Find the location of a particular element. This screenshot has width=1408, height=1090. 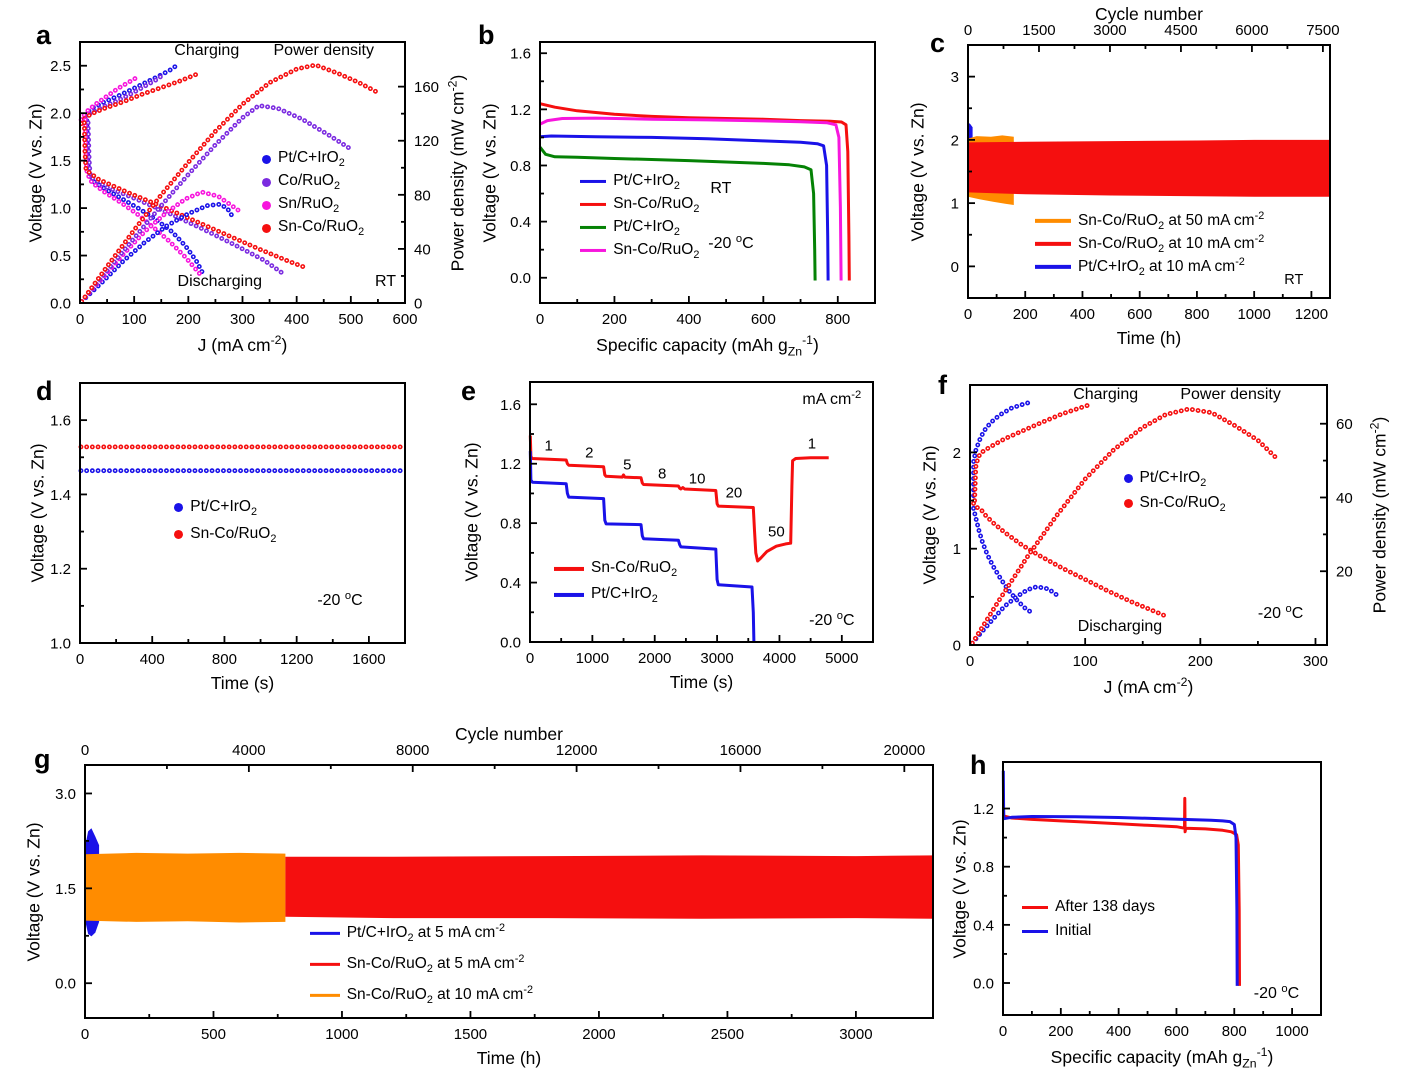

legend-item-g-2: Sn-Co/RuO2 at 10 mA cm-2 is located at coordinates (421, 995).